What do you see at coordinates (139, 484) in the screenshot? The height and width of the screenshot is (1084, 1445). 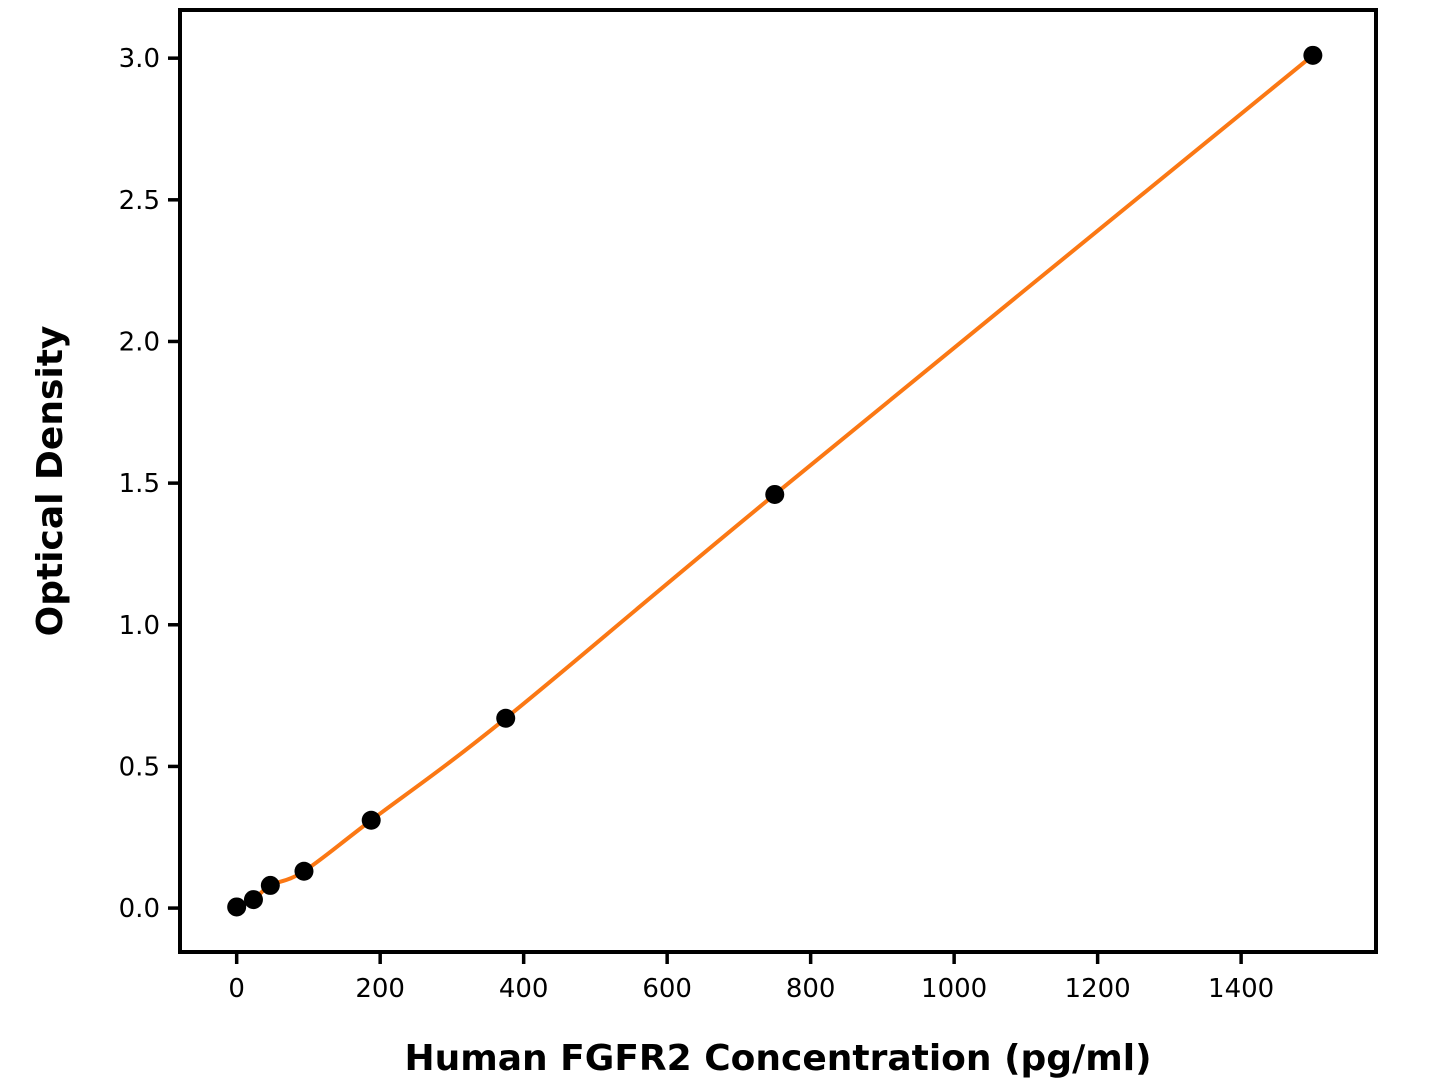 I see `y-tick-label: 1.5` at bounding box center [139, 484].